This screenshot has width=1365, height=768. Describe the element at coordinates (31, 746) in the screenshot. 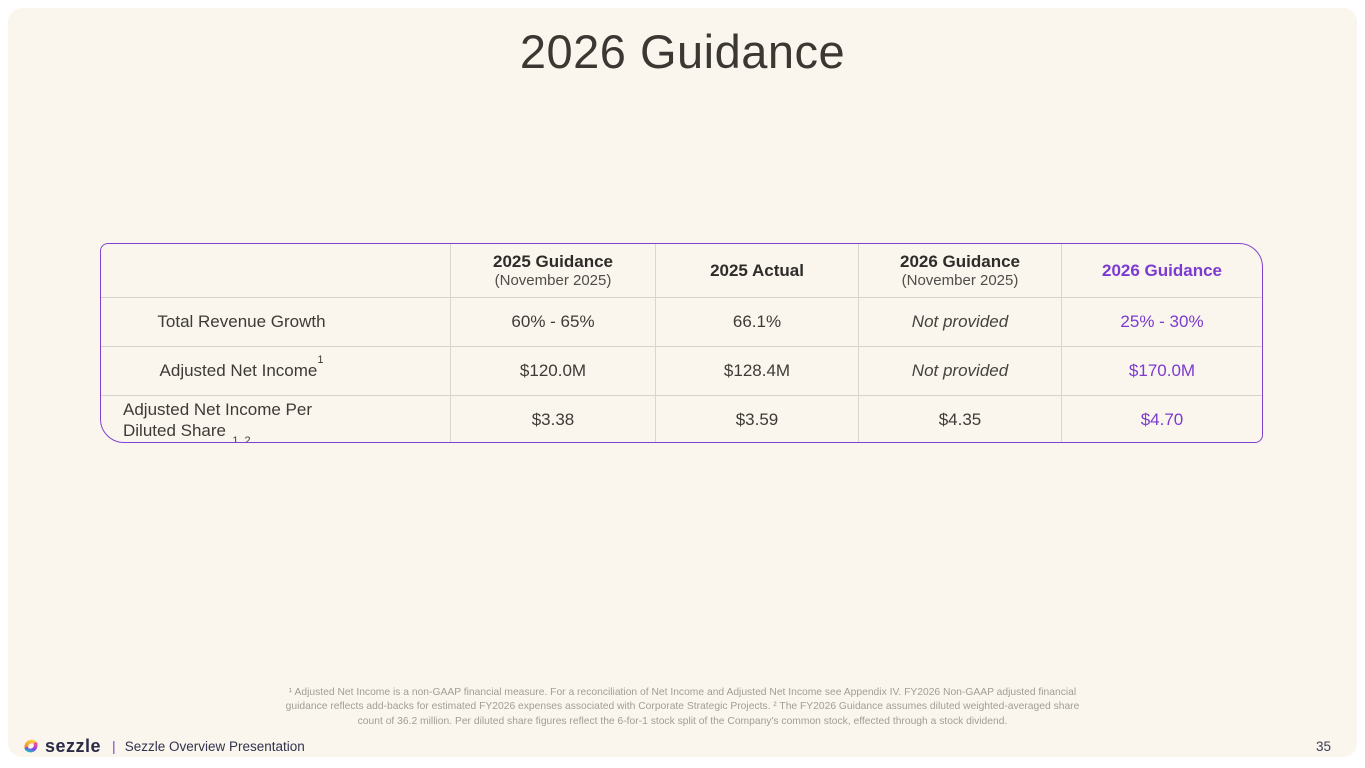

I see `sezzle-logo-icon` at that location.